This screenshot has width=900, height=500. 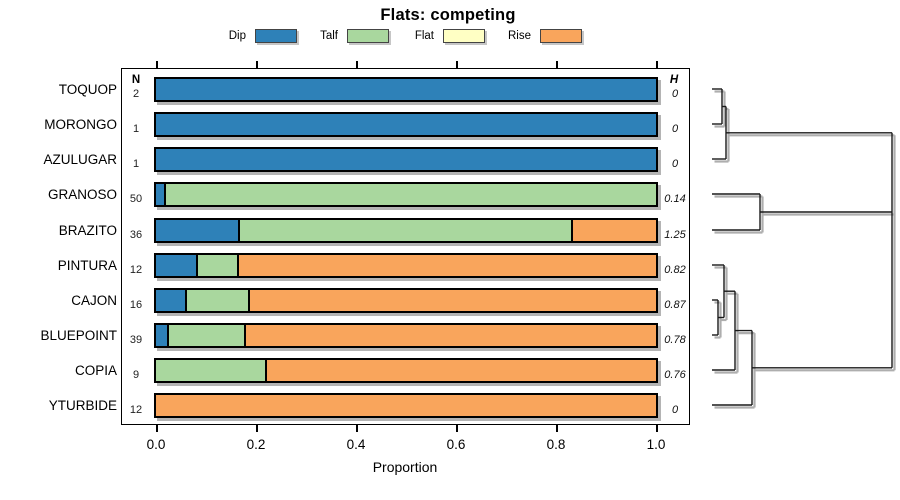 What do you see at coordinates (556, 444) in the screenshot?
I see `x-axis-tick-label: 0.8` at bounding box center [556, 444].